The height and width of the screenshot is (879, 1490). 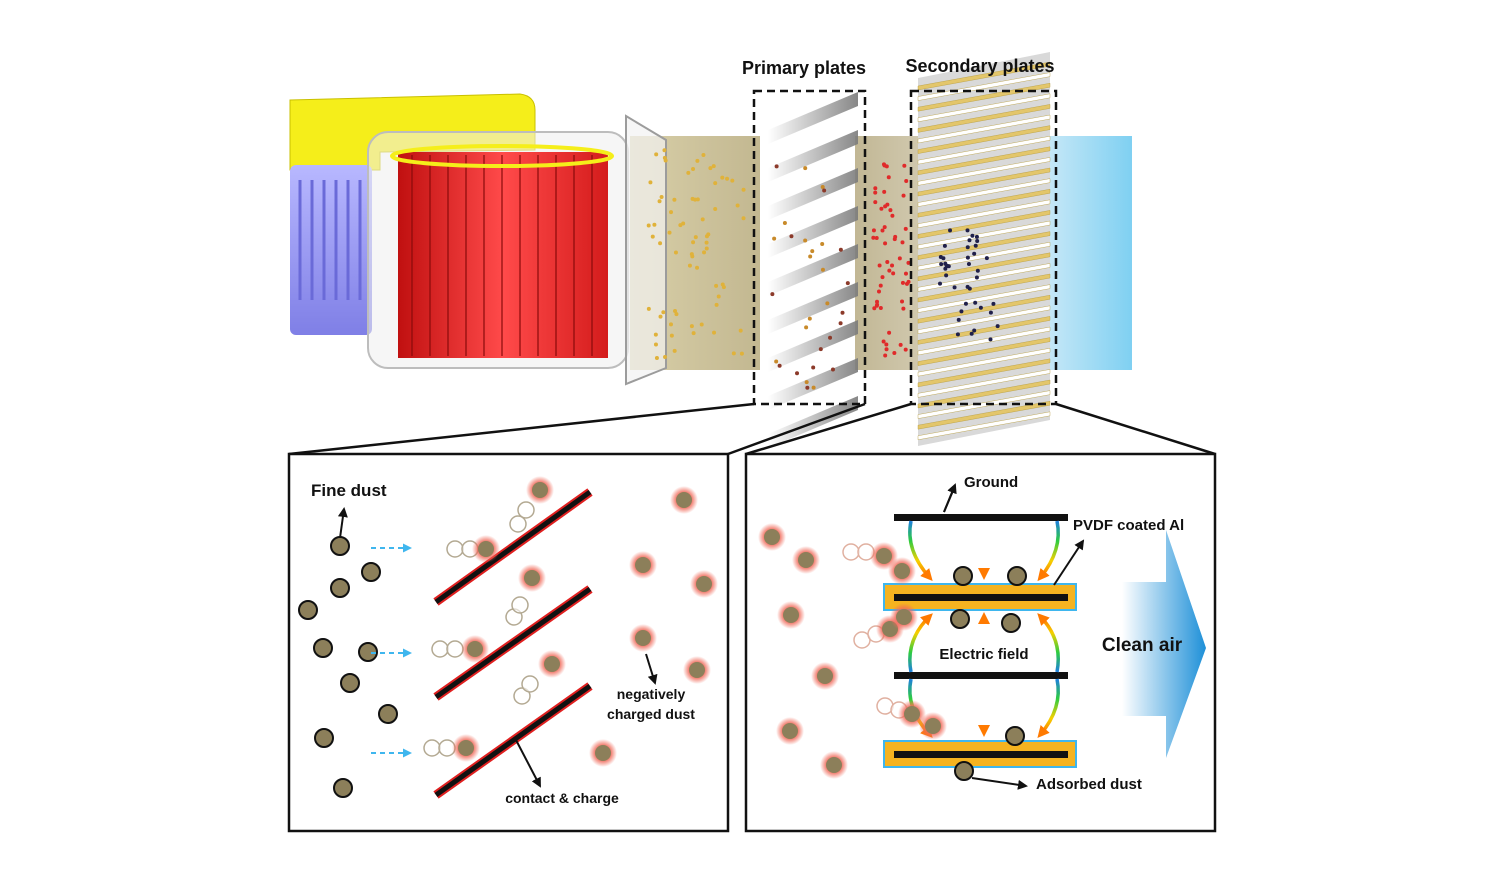 I want to click on ground-plate-top, so click(x=981, y=517).